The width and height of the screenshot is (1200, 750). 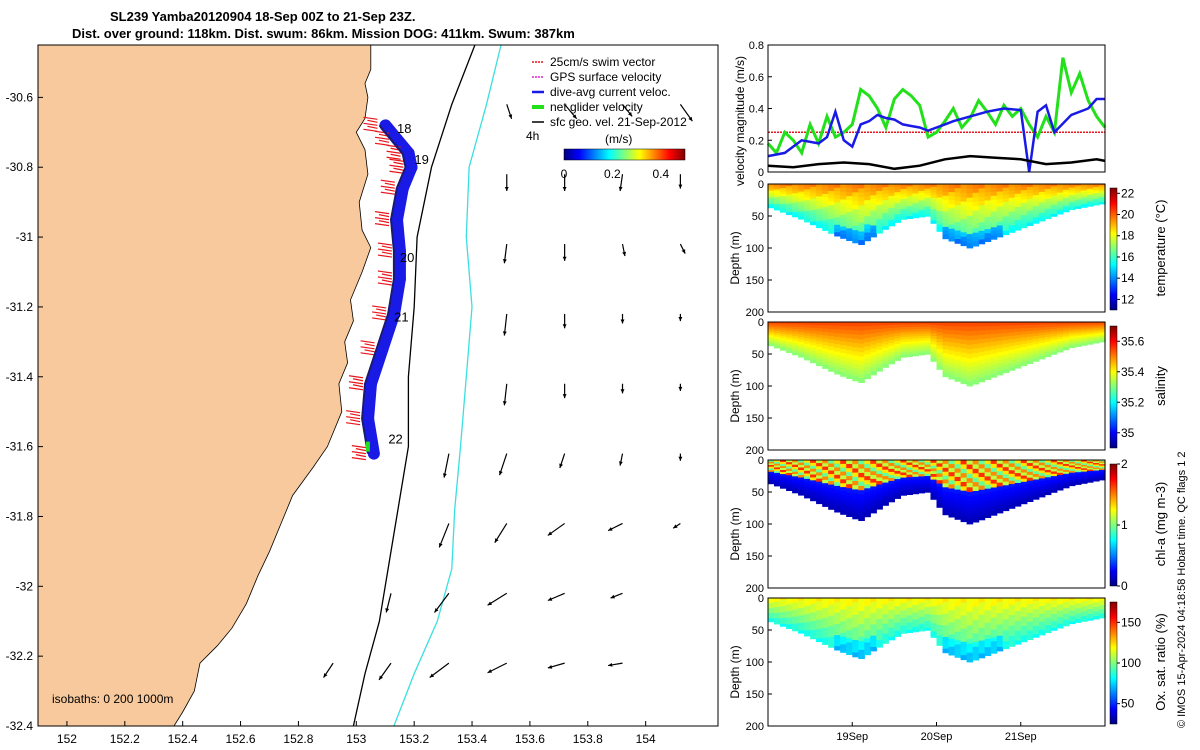 What do you see at coordinates (1128, 704) in the screenshot?
I see `section-colorbar-tick-label: 50` at bounding box center [1128, 704].